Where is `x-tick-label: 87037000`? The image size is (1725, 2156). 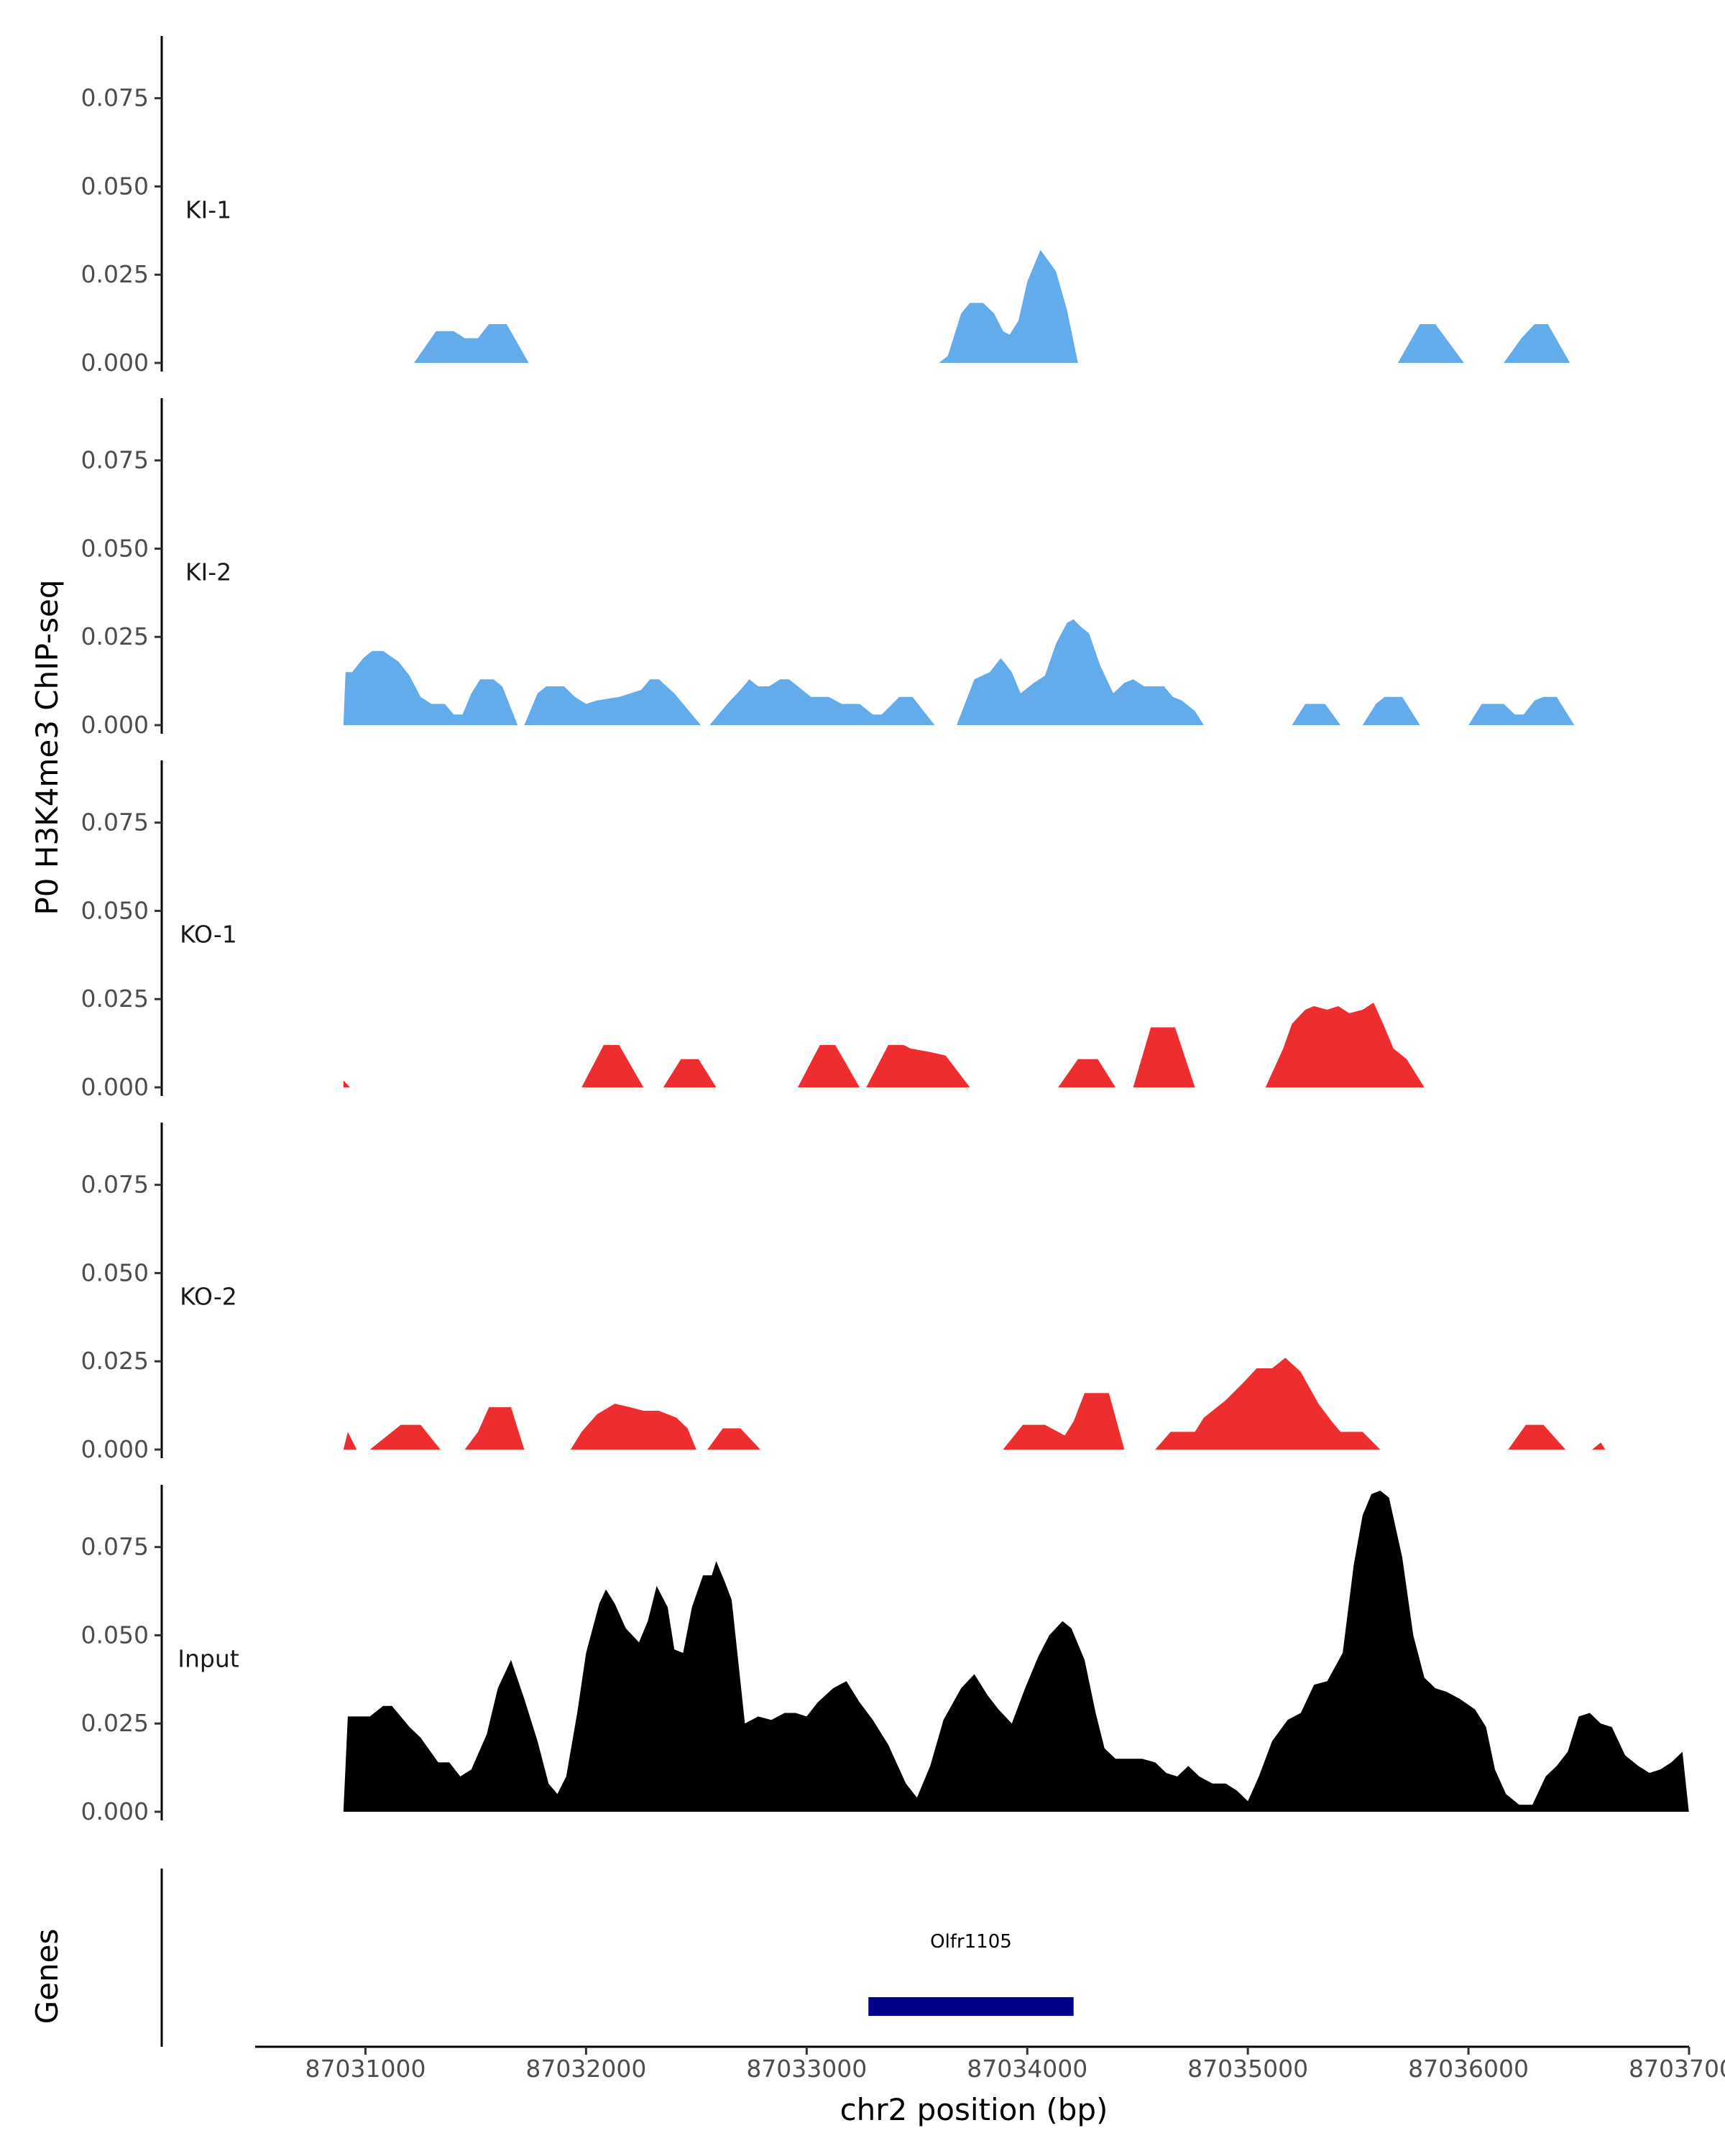 x-tick-label: 87037000 is located at coordinates (1677, 2069).